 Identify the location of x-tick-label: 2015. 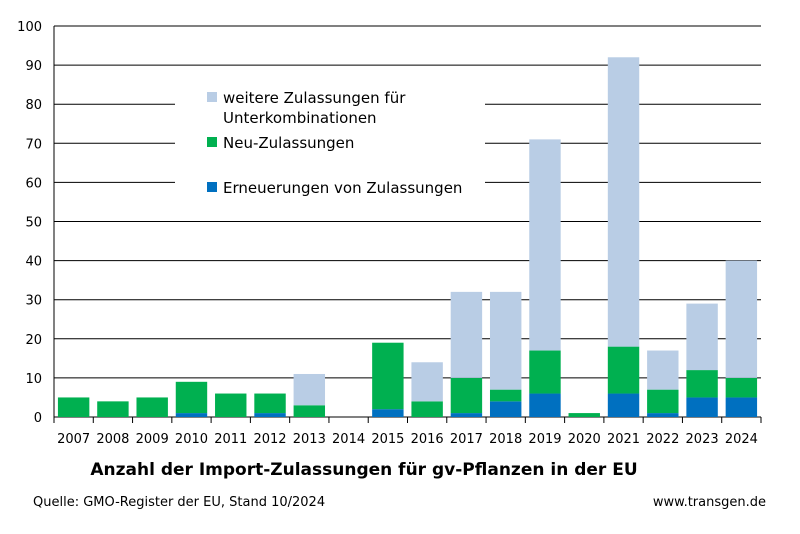
(387, 439).